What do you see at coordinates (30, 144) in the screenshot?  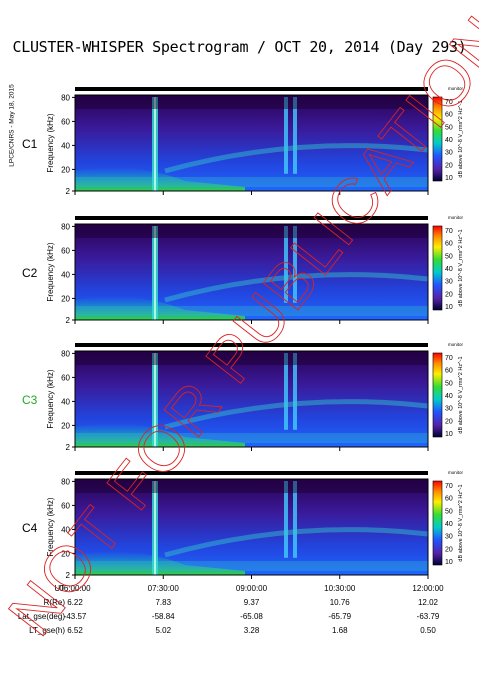 I see `spacecraft-label: C1` at bounding box center [30, 144].